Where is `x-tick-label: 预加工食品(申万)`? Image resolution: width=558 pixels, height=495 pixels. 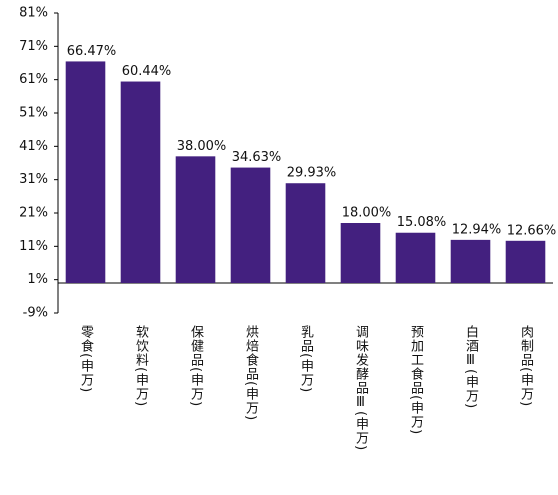
x-tick-label: 预加工食品(申万) is located at coordinates (416, 380).